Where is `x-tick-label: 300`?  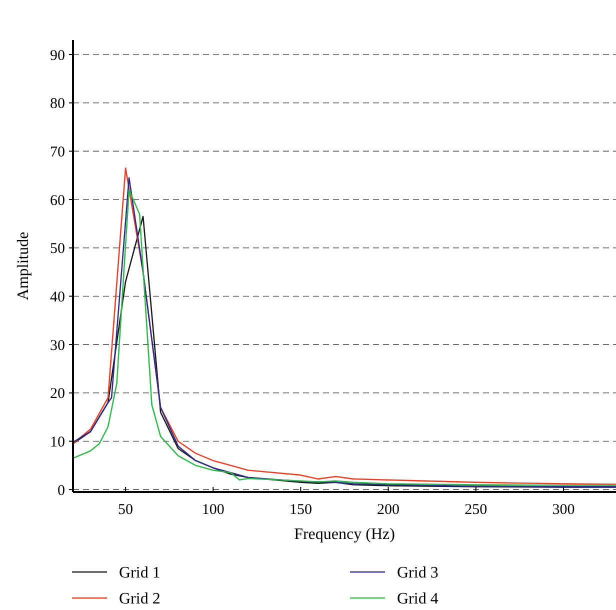
x-tick-label: 300 is located at coordinates (563, 510).